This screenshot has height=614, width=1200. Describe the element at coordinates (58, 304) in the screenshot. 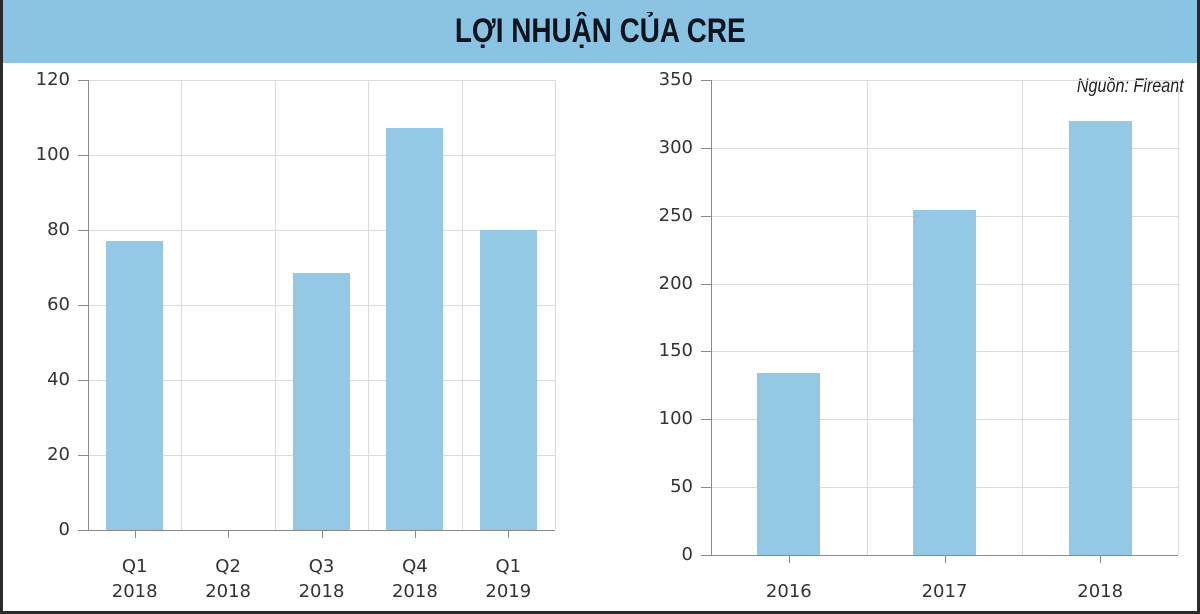

I see `y-tick-label: 60` at that location.